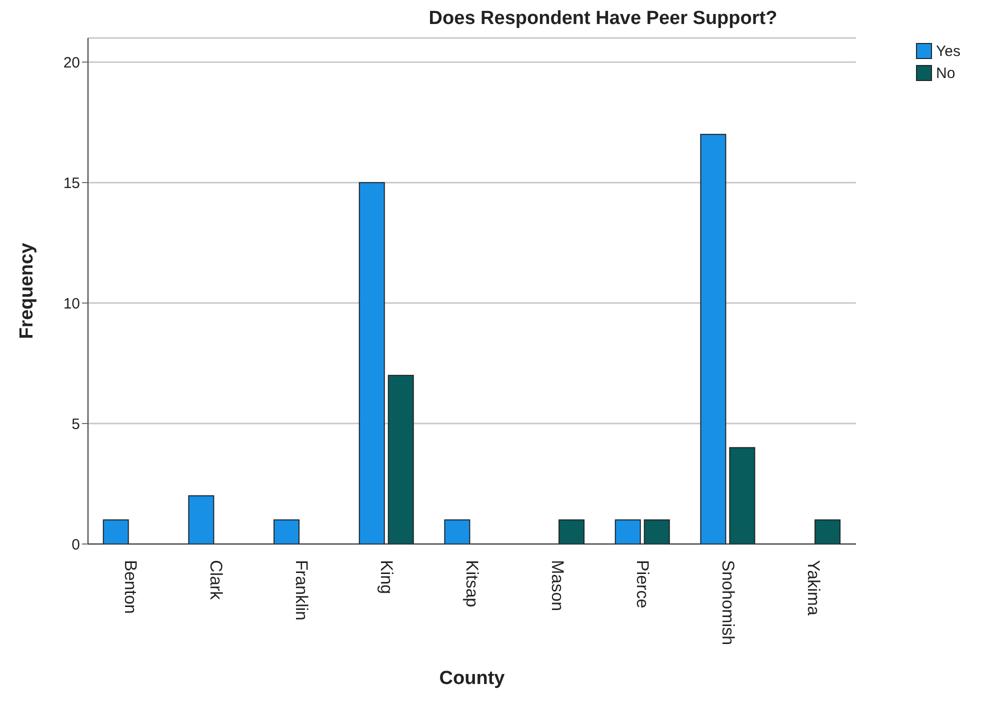 Image resolution: width=986 pixels, height=706 pixels. What do you see at coordinates (216, 580) in the screenshot?
I see `x-tick-label: Clark` at bounding box center [216, 580].